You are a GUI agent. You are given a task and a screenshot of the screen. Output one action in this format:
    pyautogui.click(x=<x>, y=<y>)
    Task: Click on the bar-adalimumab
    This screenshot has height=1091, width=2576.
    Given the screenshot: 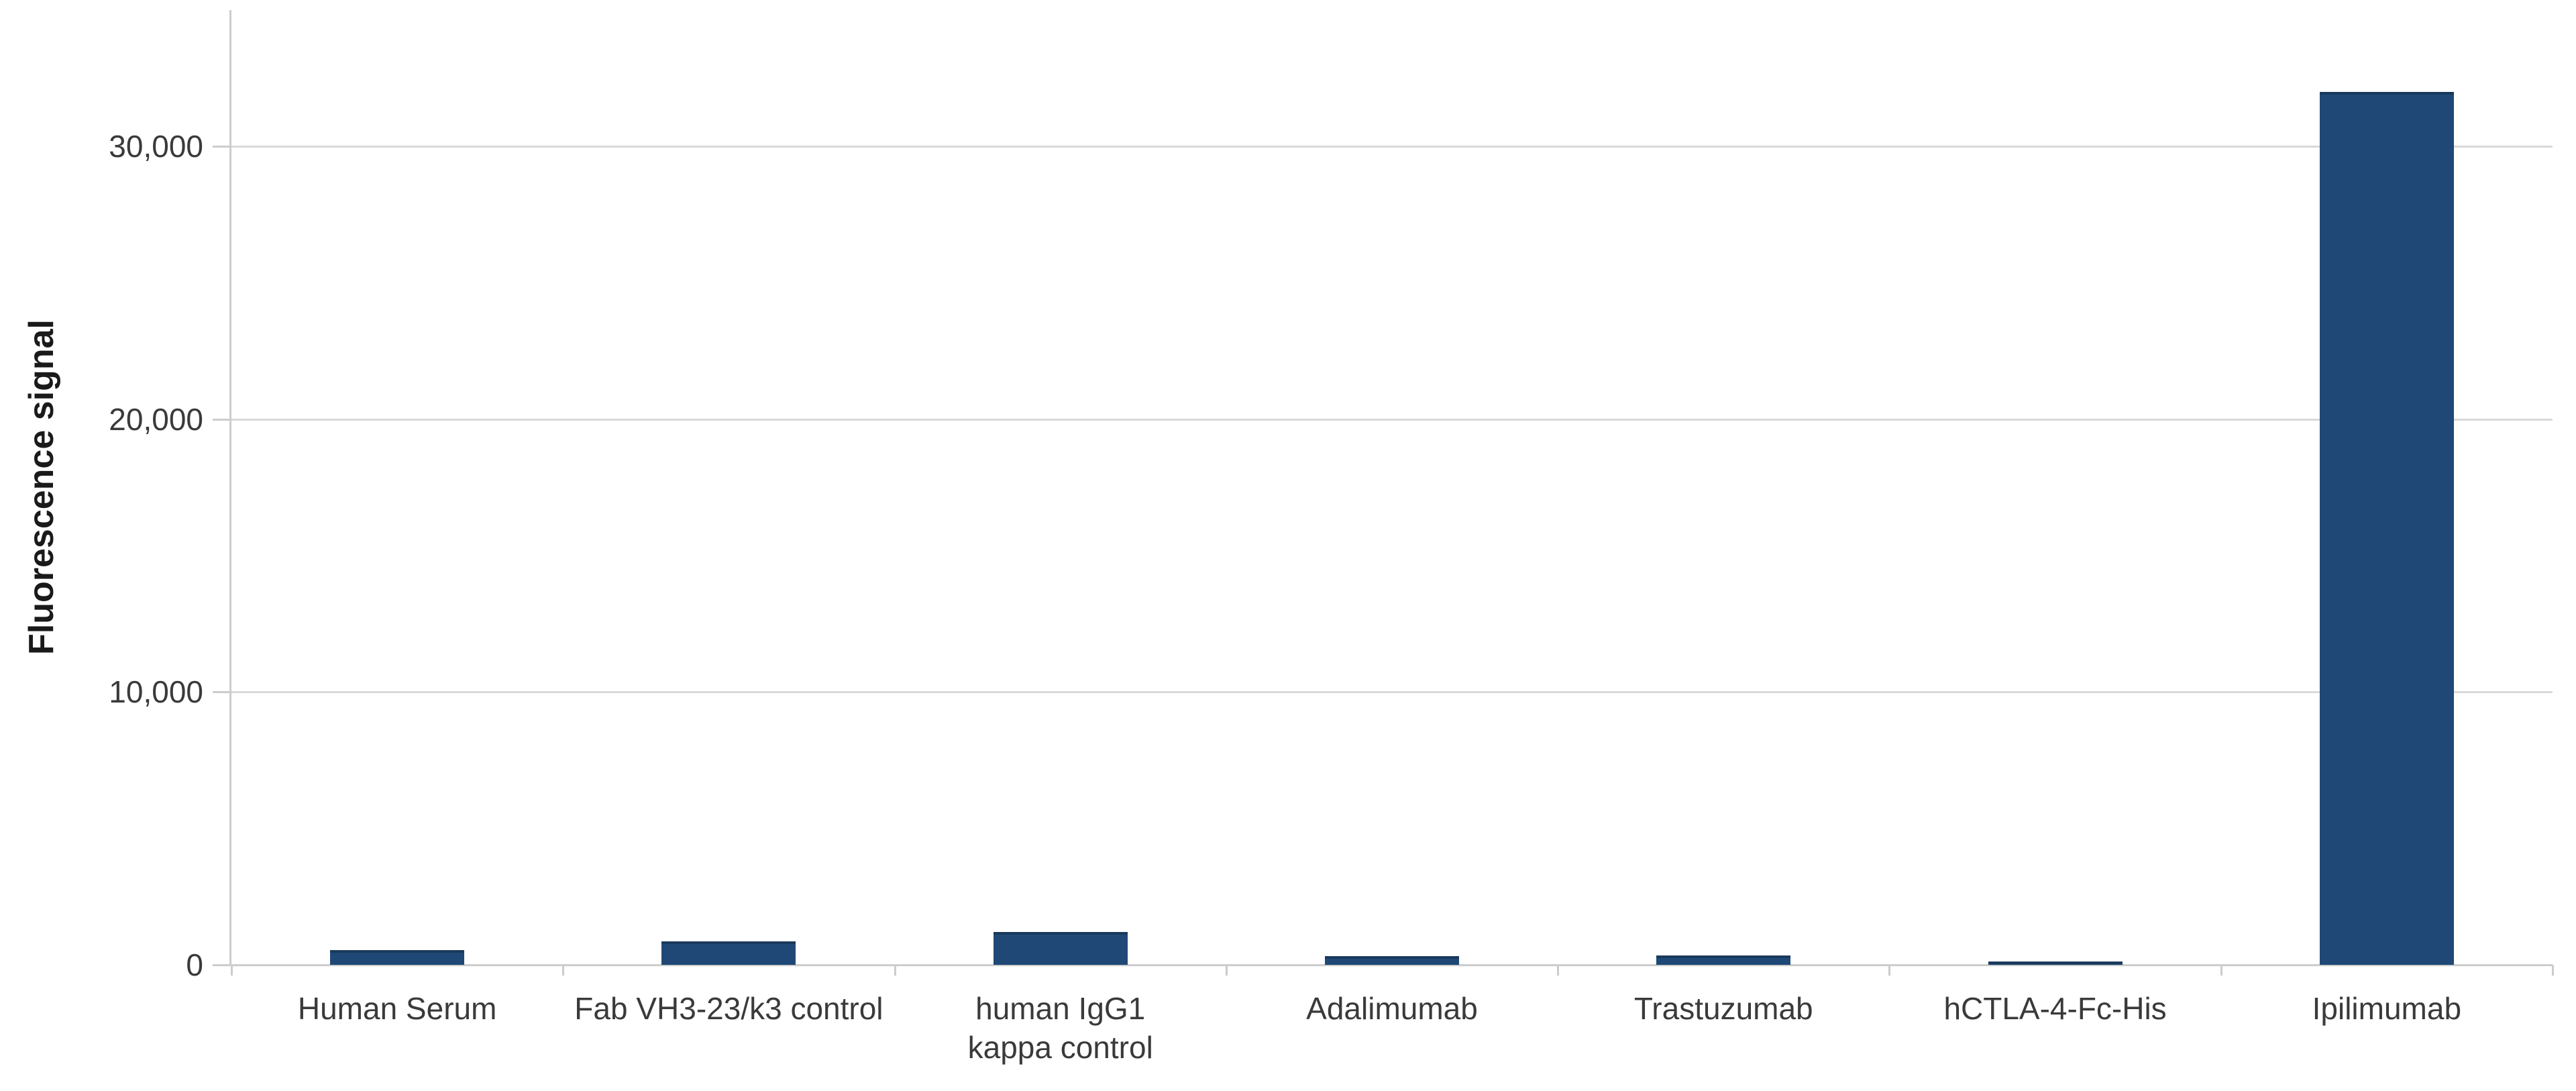 What is the action you would take?
    pyautogui.click(x=1392, y=960)
    